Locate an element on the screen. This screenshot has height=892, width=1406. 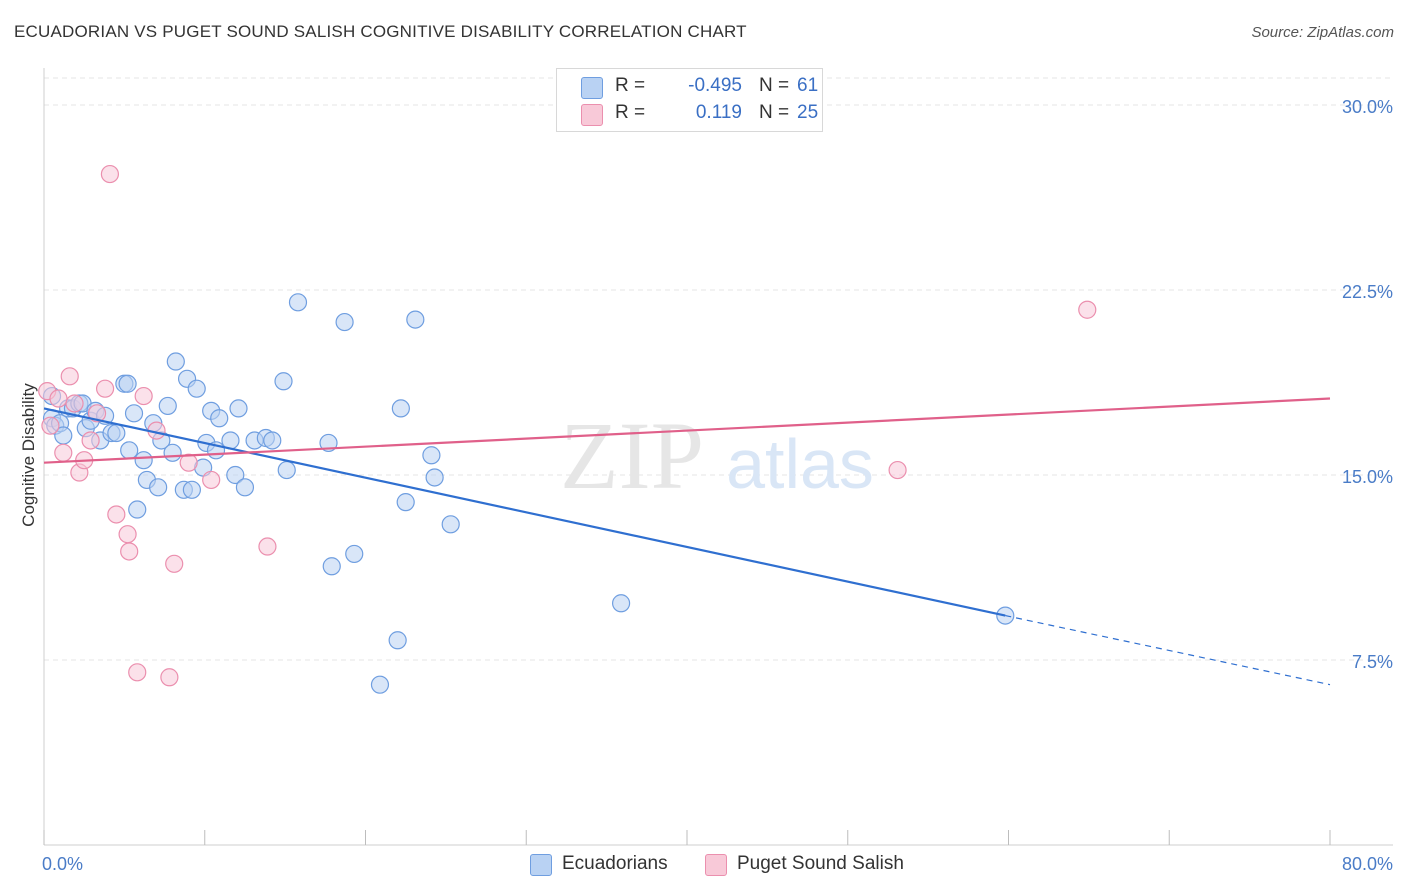
y-tick-label: 7.5% is located at coordinates (1372, 662).